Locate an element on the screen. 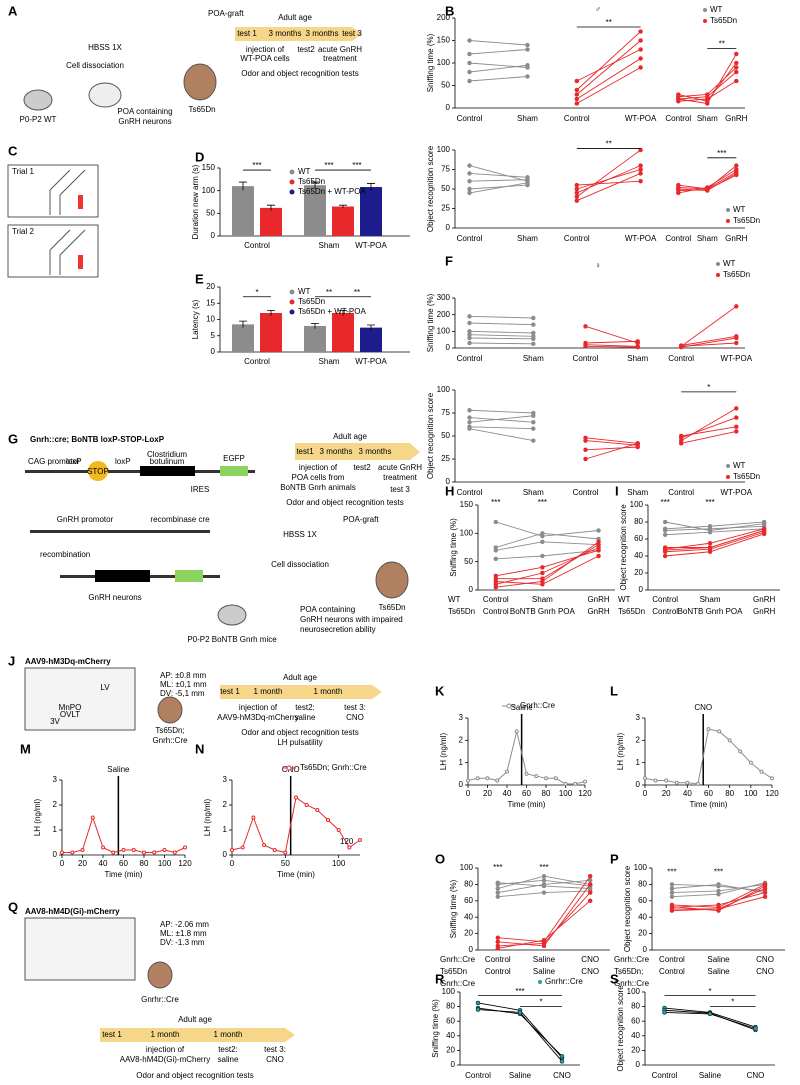 This screenshot has height=1085, width=800. schematic-label: Trial 1 is located at coordinates (23, 171).